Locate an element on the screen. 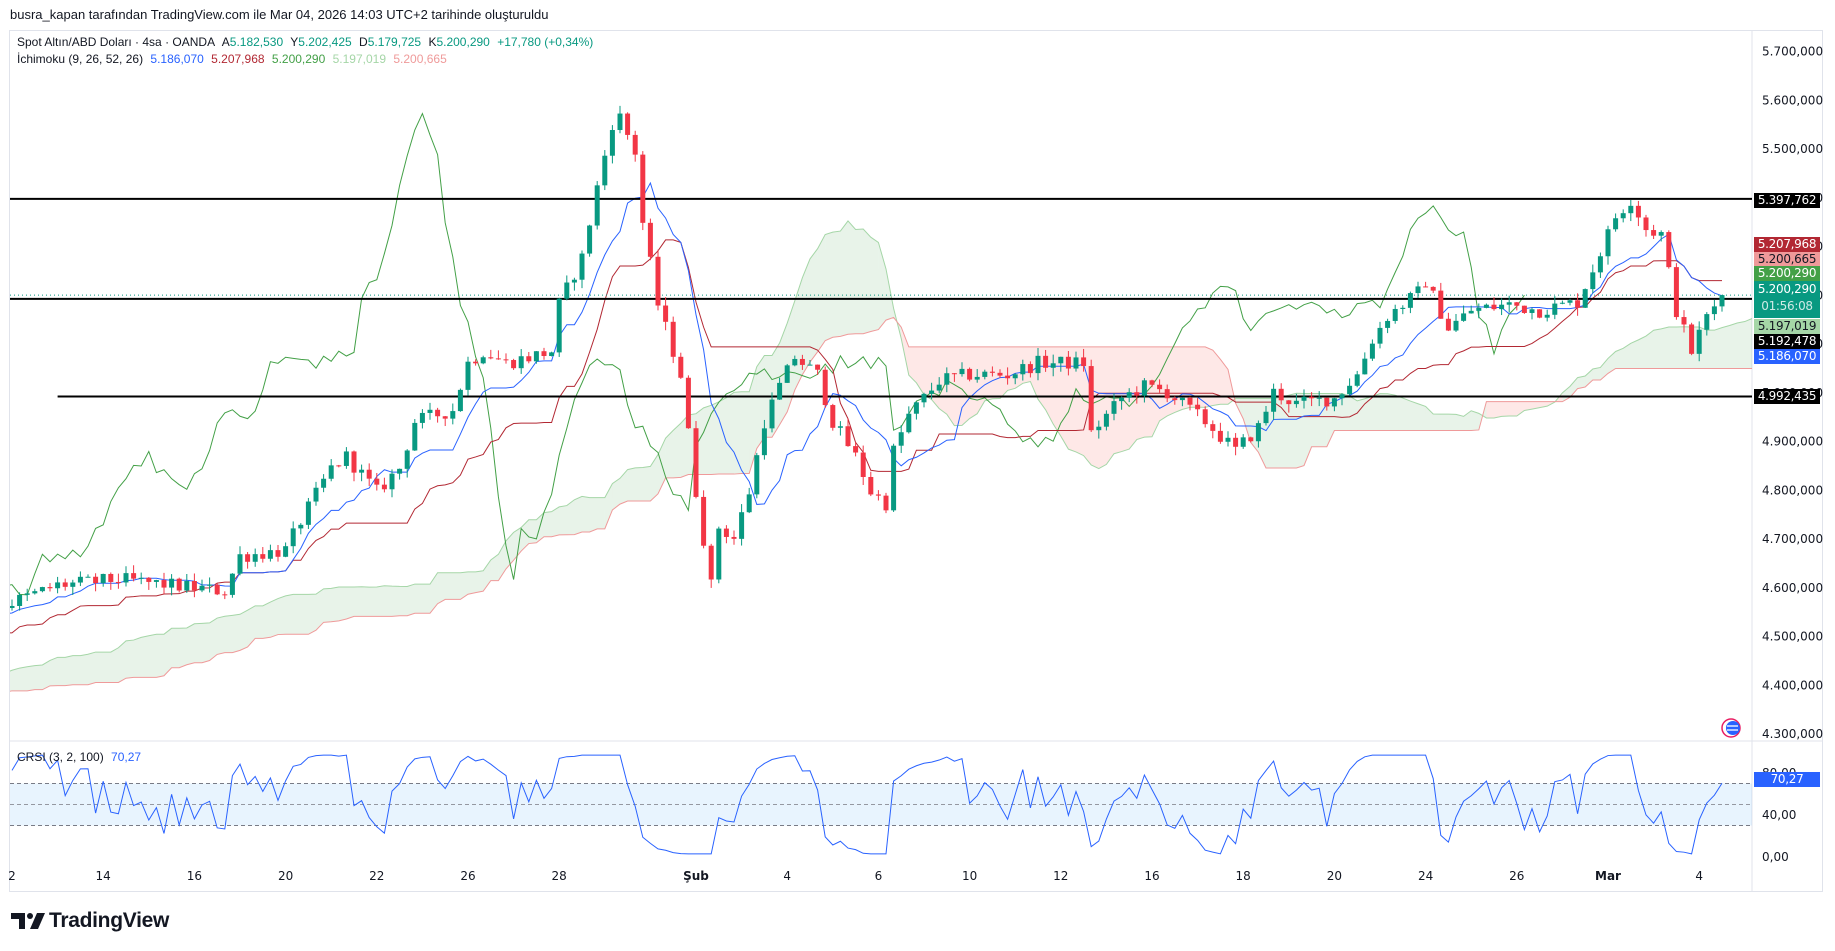 Image resolution: width=1835 pixels, height=951 pixels. price-tick-label: 4.600,000 is located at coordinates (1792, 588).